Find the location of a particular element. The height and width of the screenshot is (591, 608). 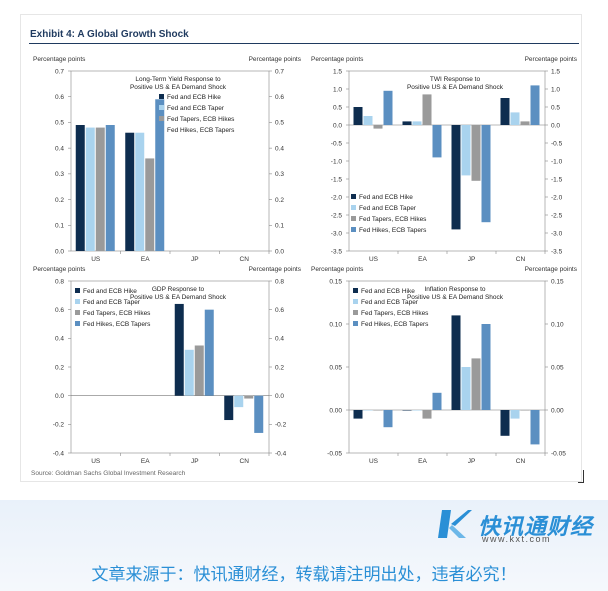

bar-ea-s1 is located at coordinates (130, 191).